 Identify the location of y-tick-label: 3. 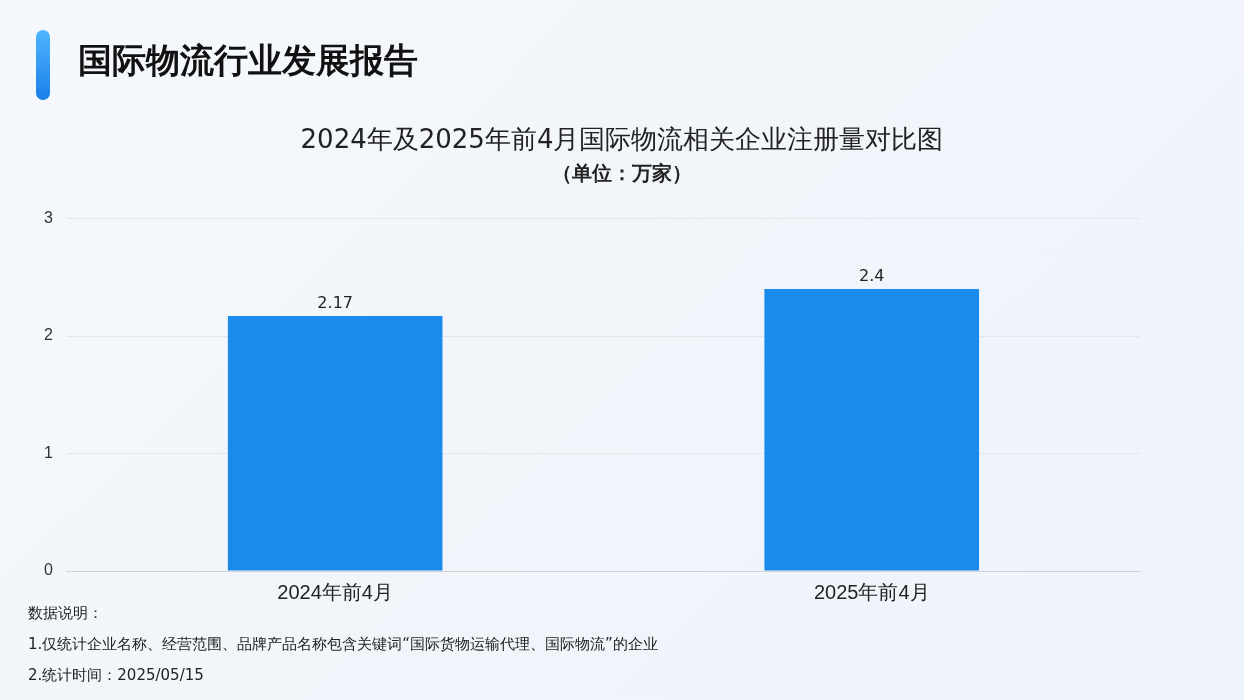
(48, 218).